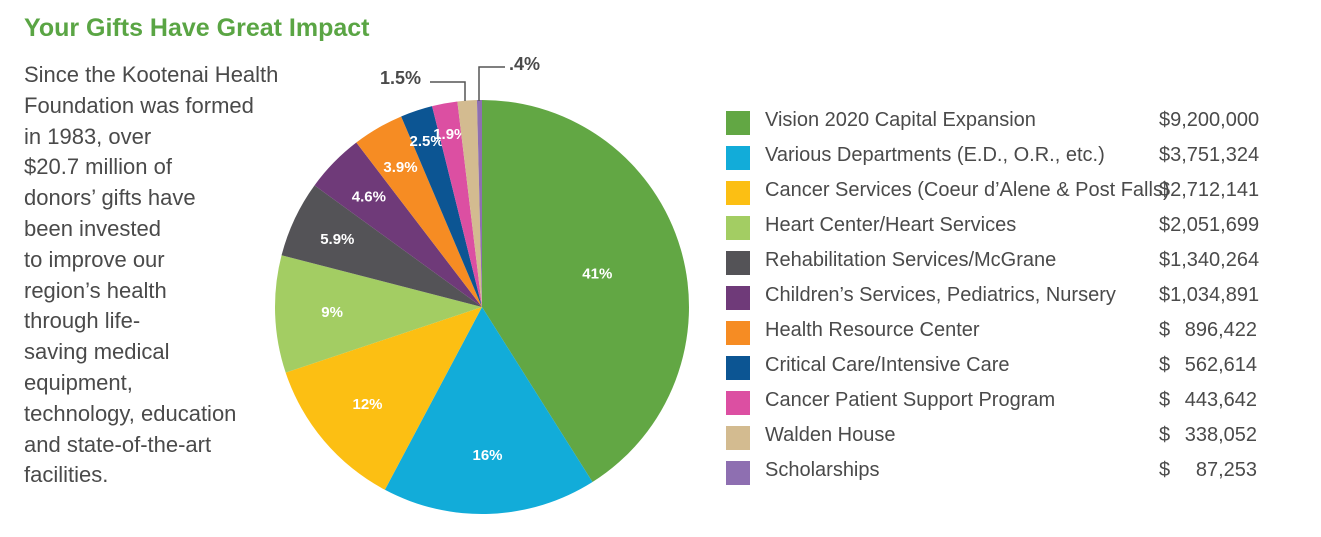 This screenshot has height=537, width=1321. I want to click on legend-label: Walden House, so click(830, 435).